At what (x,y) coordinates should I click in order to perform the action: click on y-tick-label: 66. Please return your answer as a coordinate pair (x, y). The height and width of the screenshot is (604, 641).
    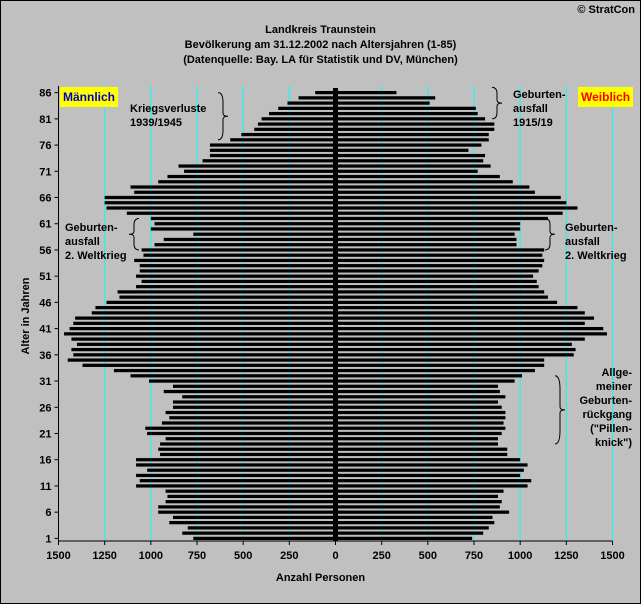
    Looking at the image, I should click on (45, 199).